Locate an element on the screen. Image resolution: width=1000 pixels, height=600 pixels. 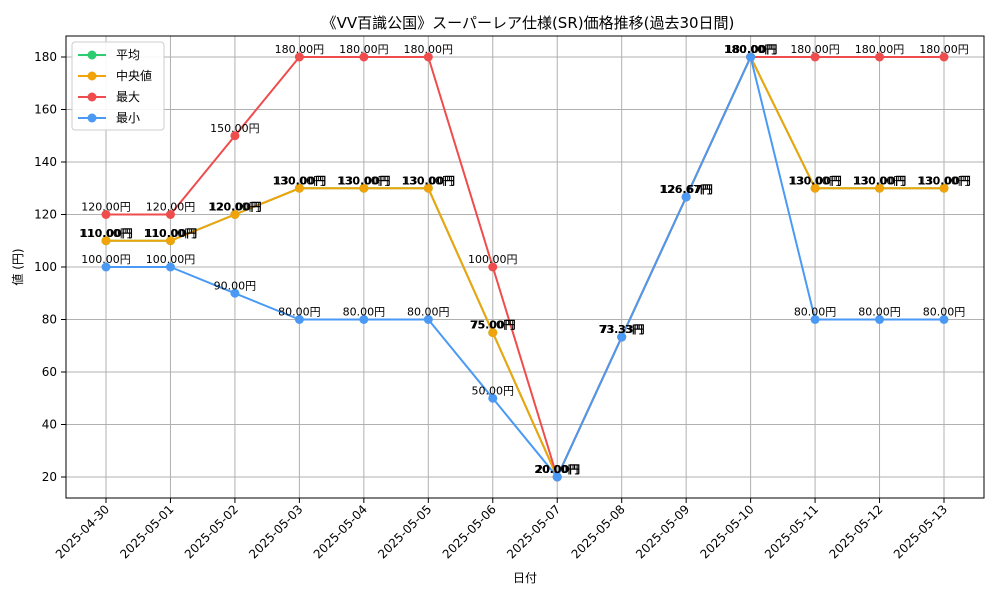
legend-item: 平均 is located at coordinates (109, 55).